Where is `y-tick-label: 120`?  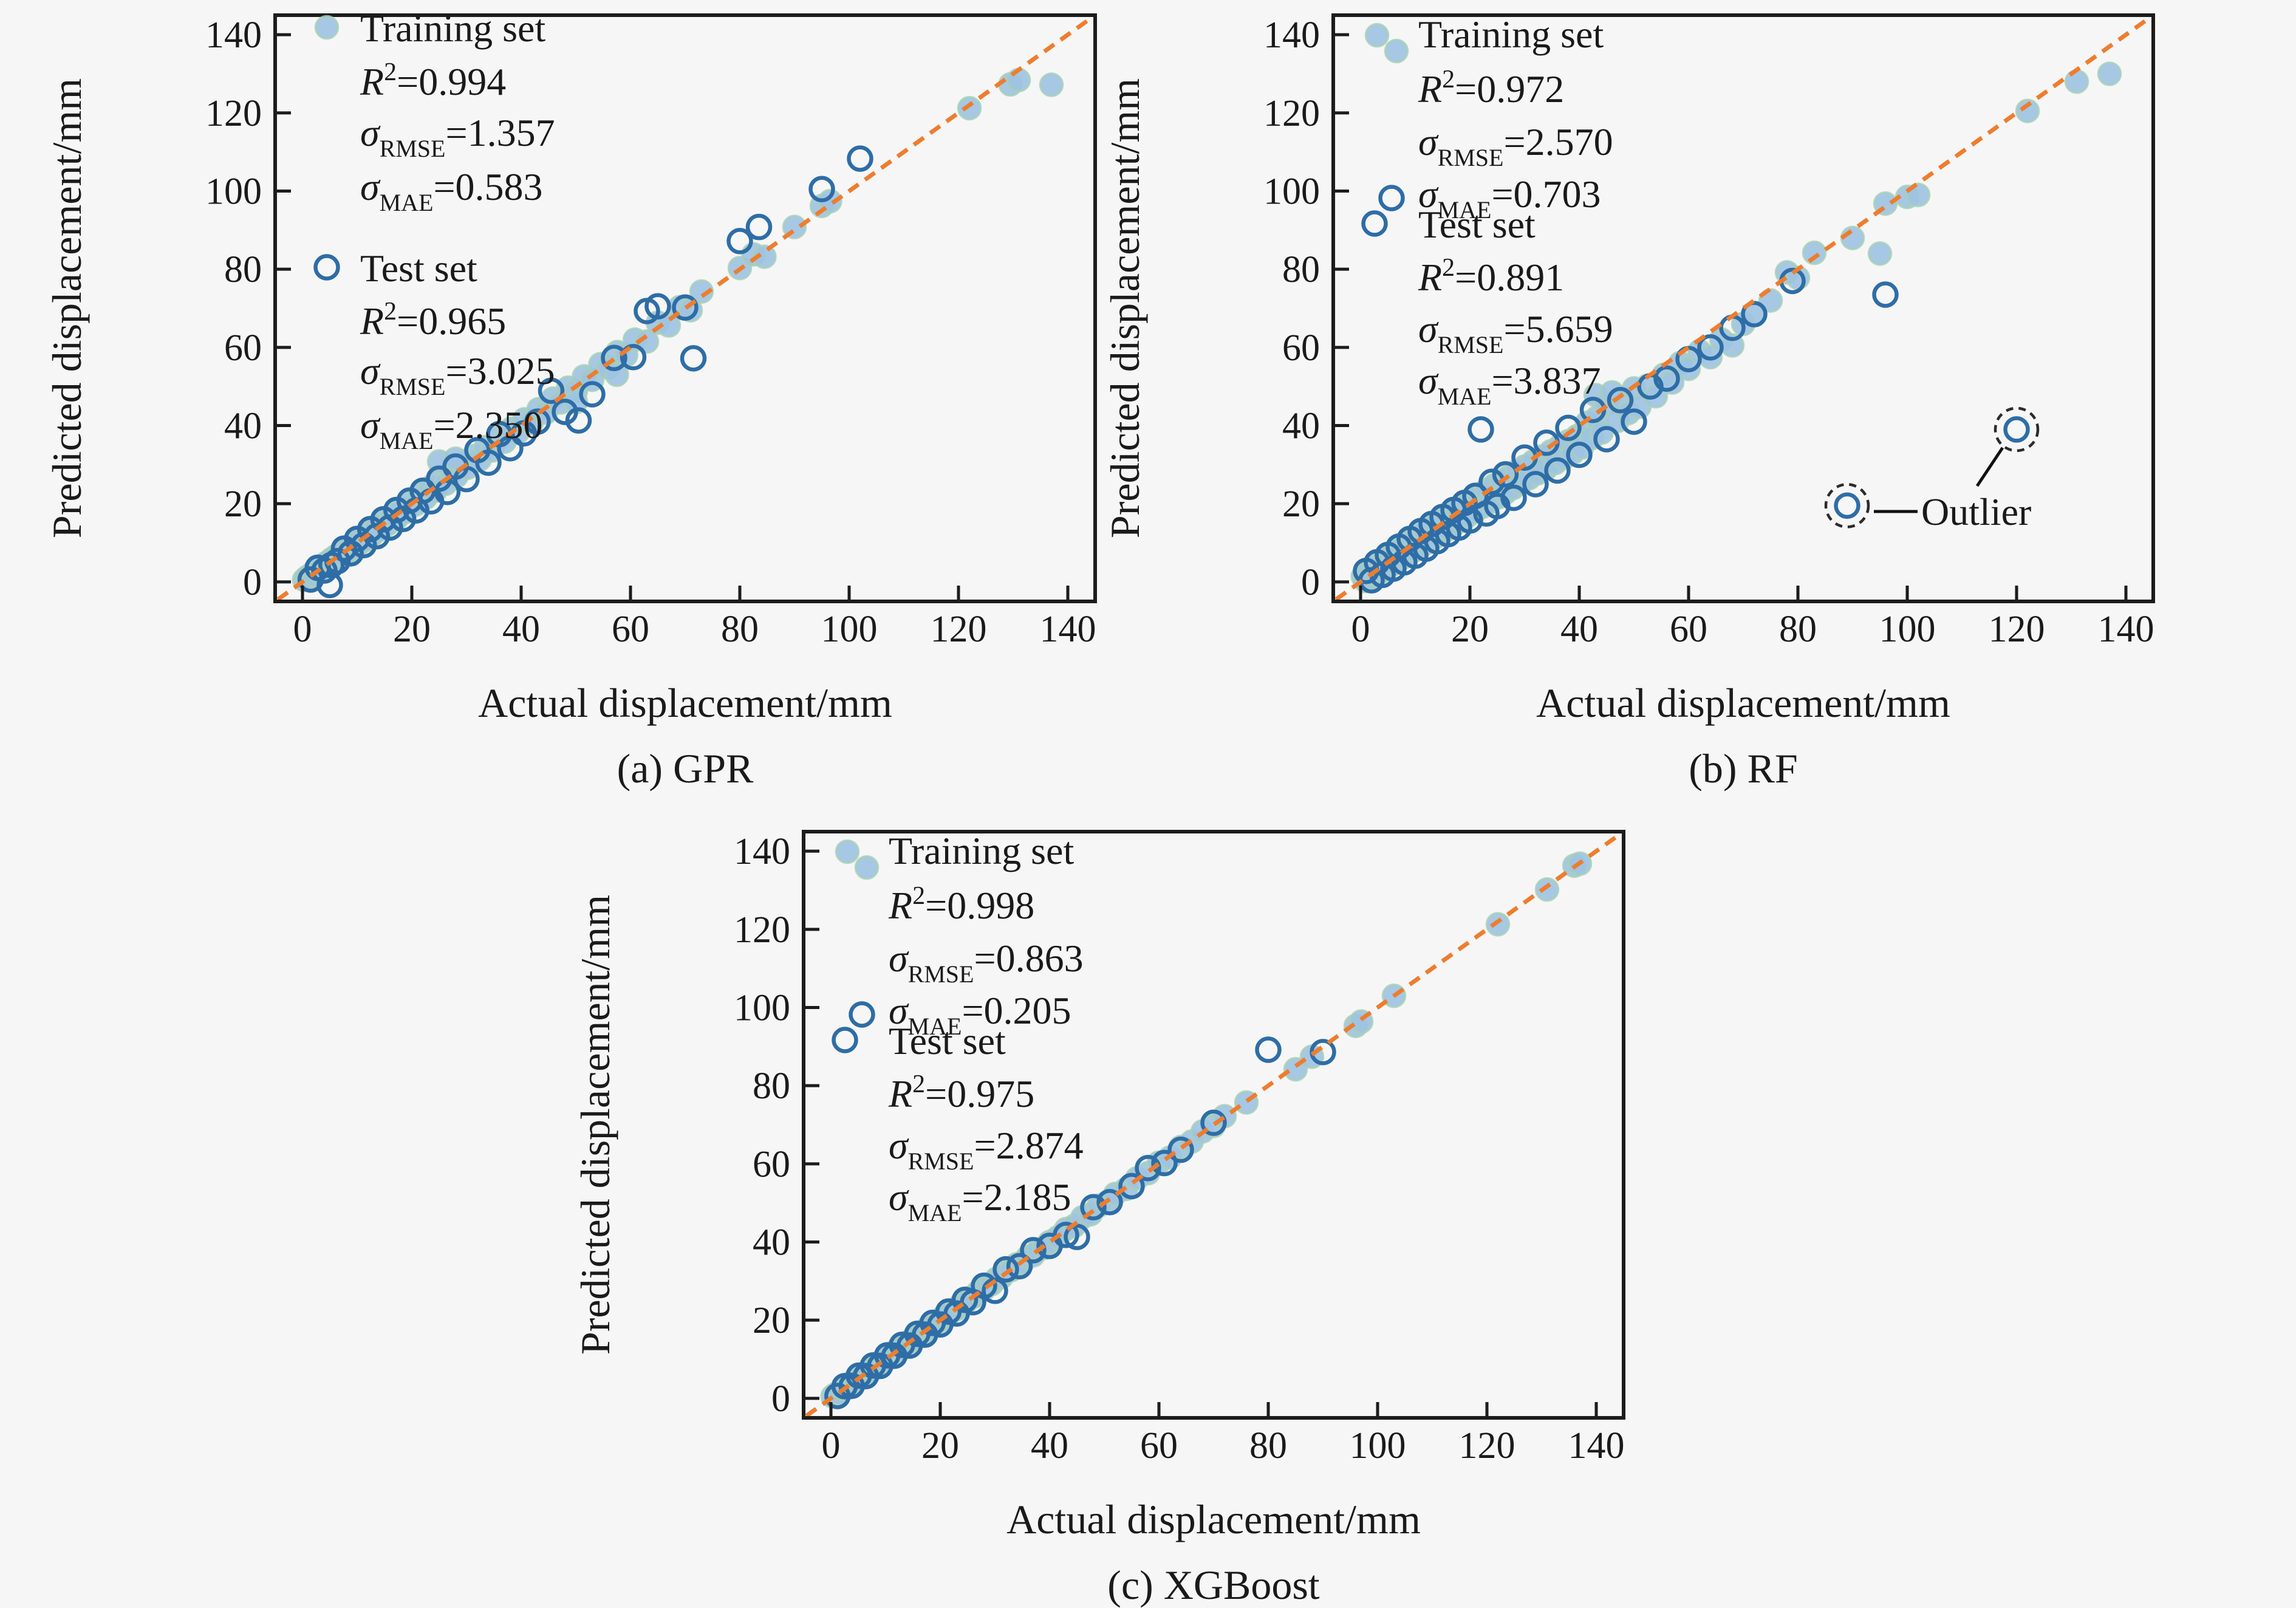 y-tick-label: 120 is located at coordinates (1291, 113).